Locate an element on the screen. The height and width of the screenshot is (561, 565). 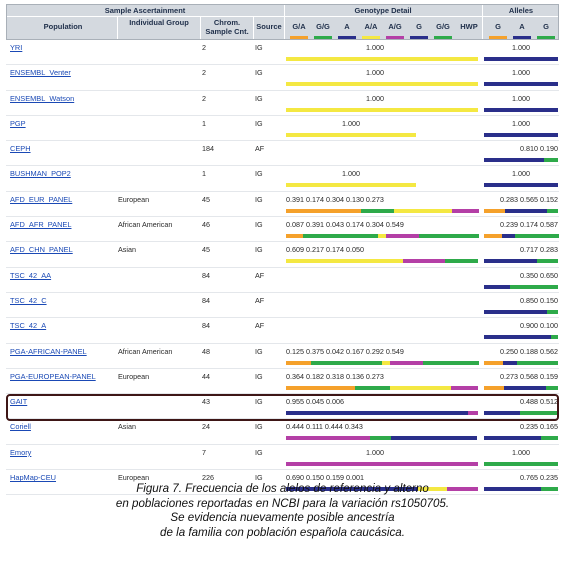
sample-count: 2 is located at coordinates (204, 47).